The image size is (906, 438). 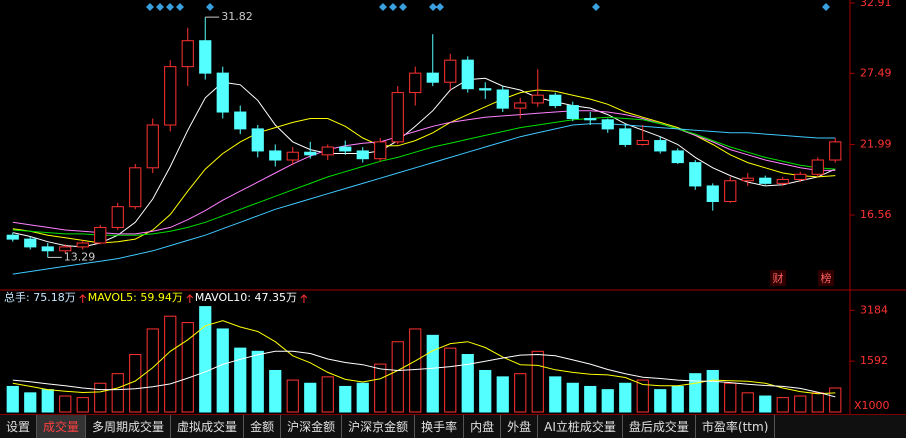 I want to click on tab: 多周期成交量, so click(x=129, y=426).